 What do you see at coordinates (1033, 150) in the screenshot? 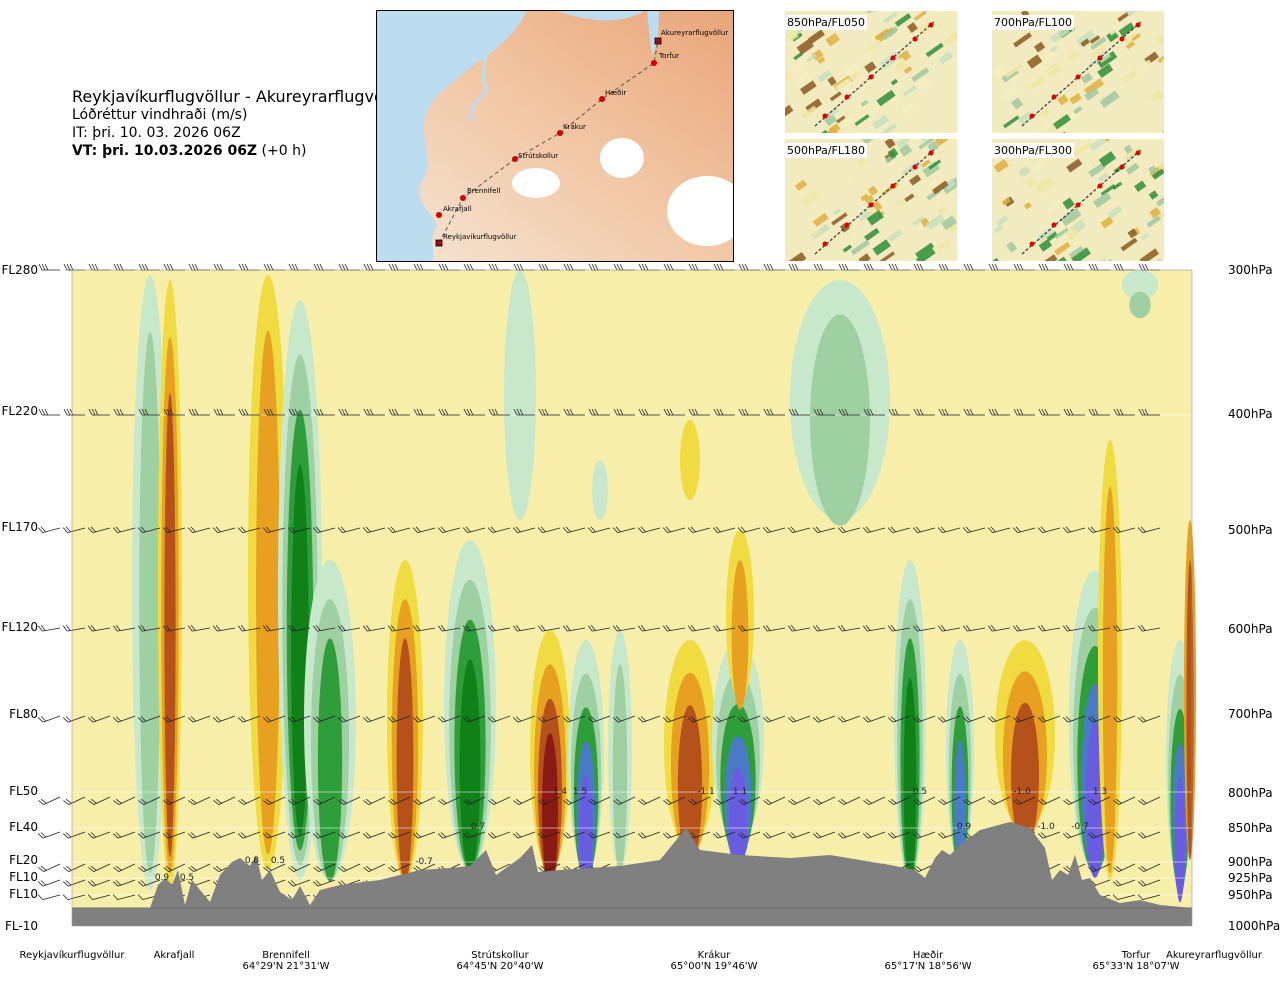
I see `inset-300-label: 300hPa/FL300` at bounding box center [1033, 150].